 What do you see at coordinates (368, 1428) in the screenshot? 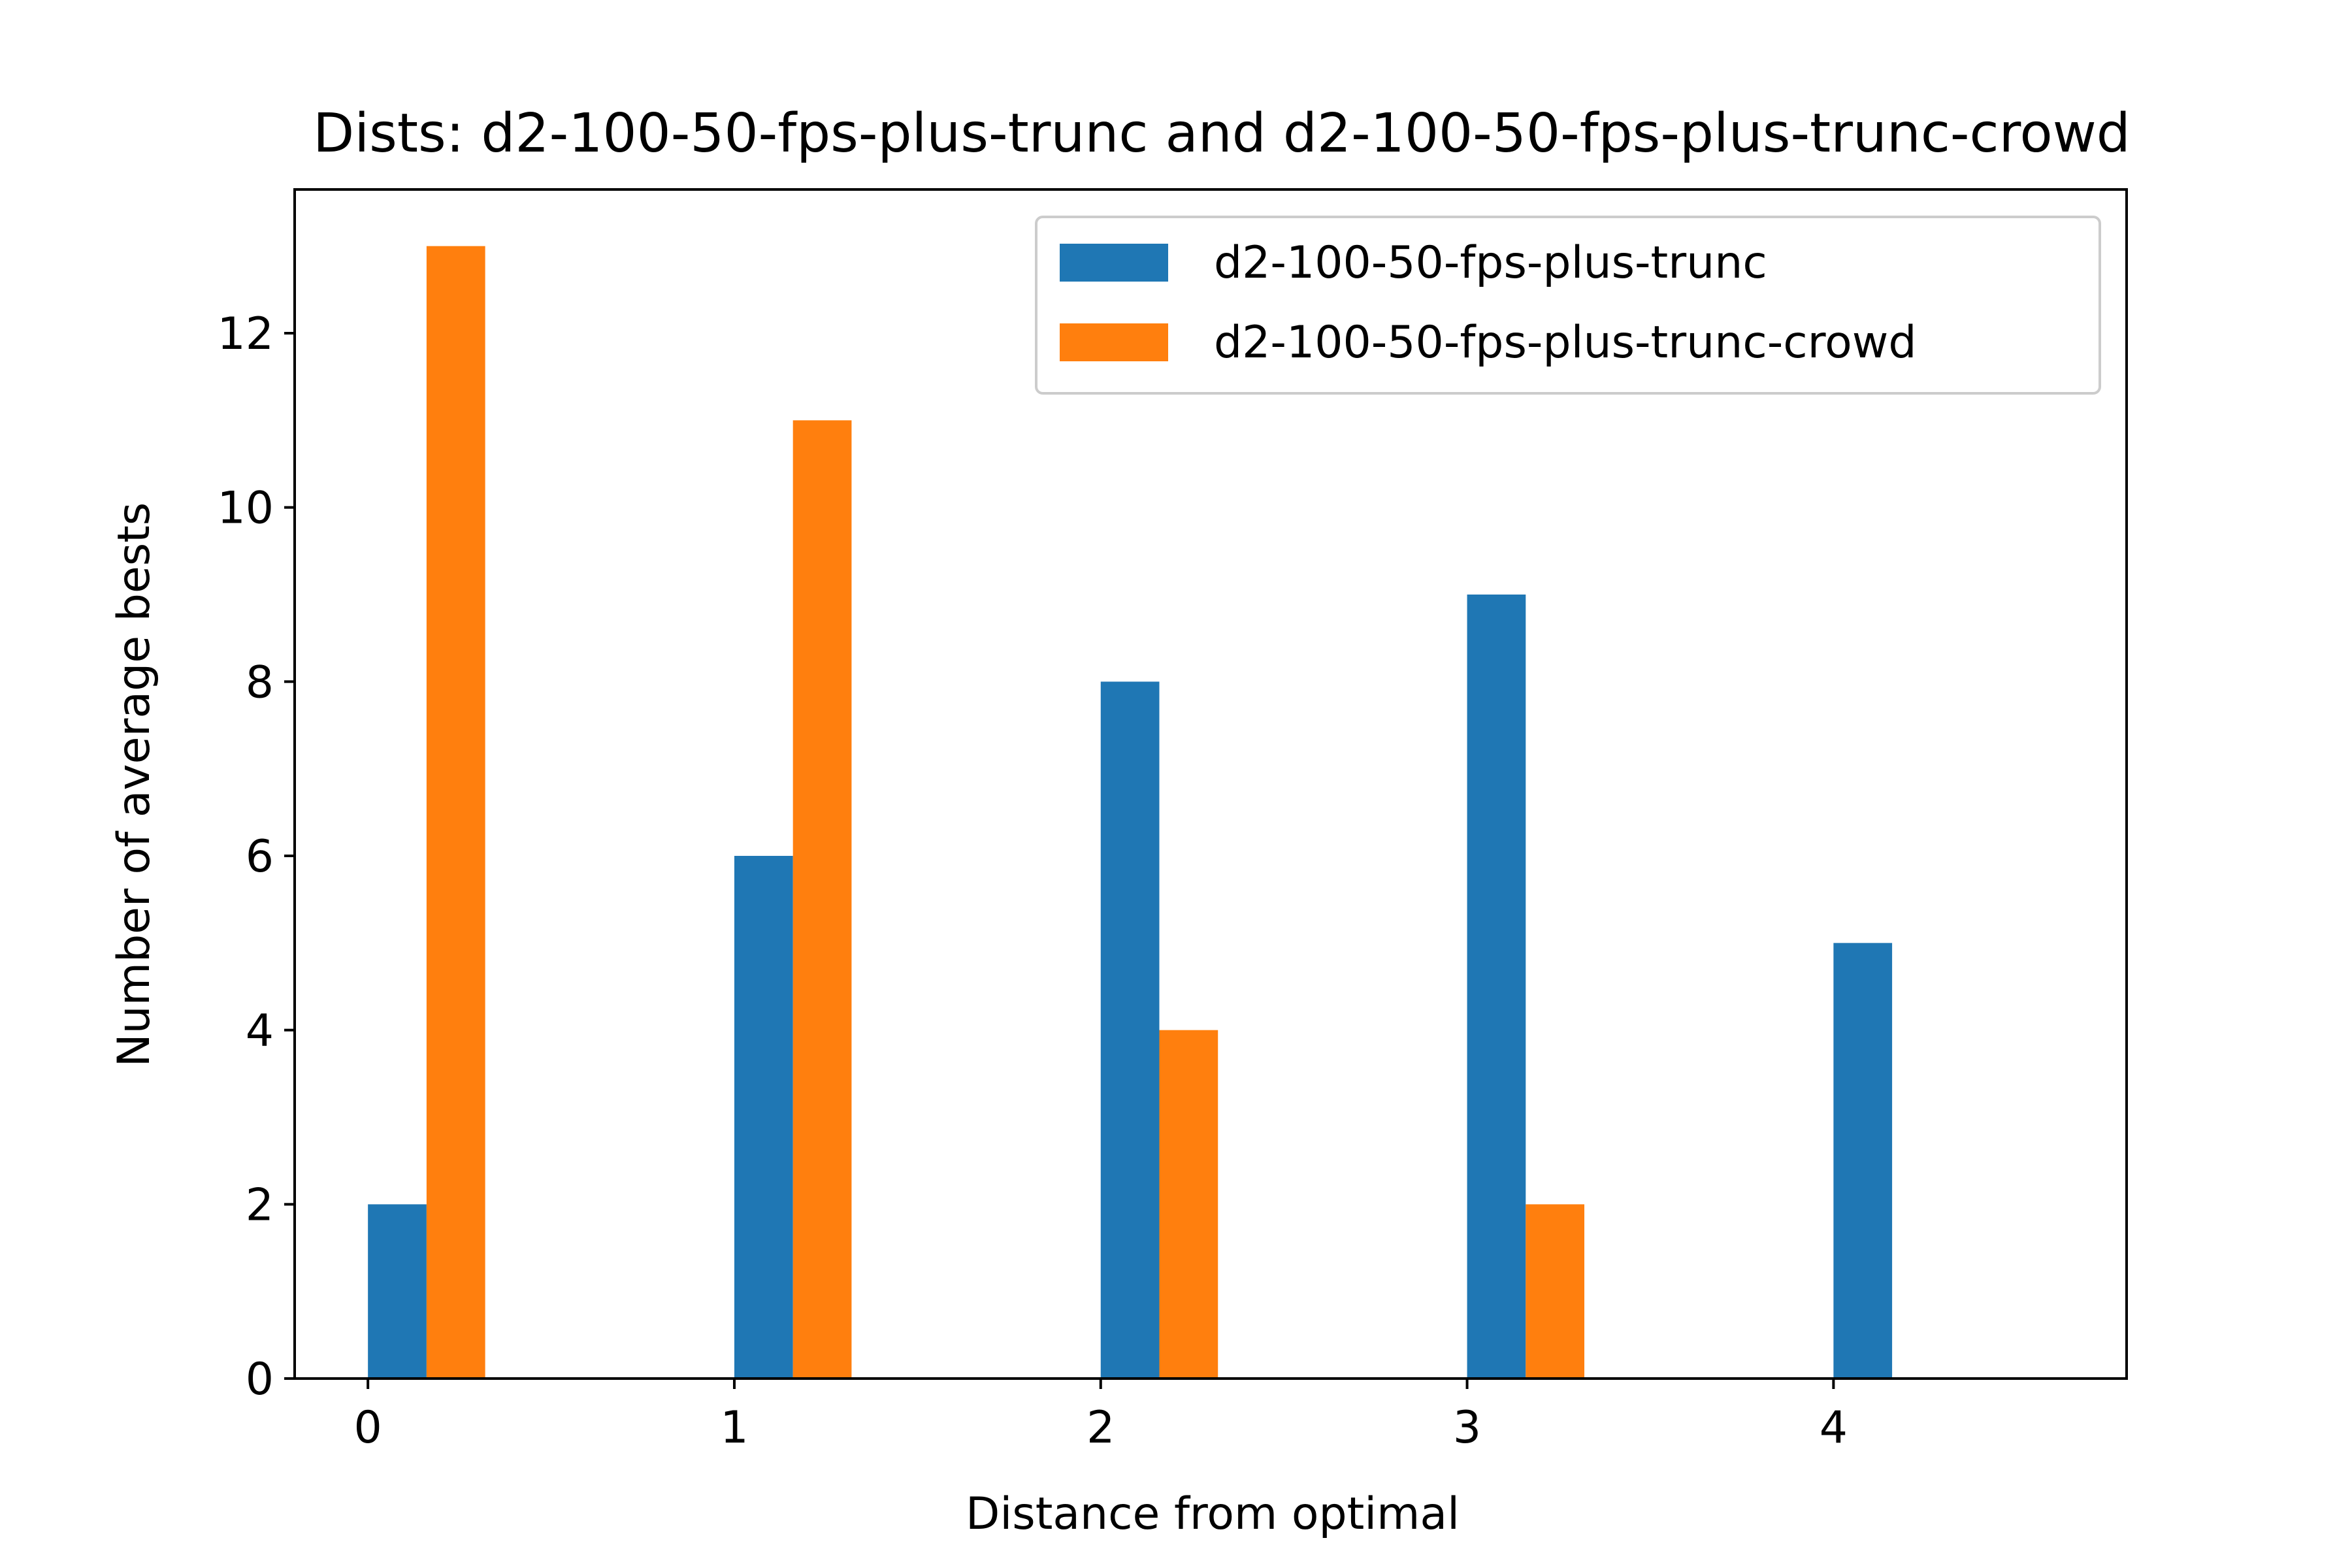
I see `x-tick-label: 0` at bounding box center [368, 1428].